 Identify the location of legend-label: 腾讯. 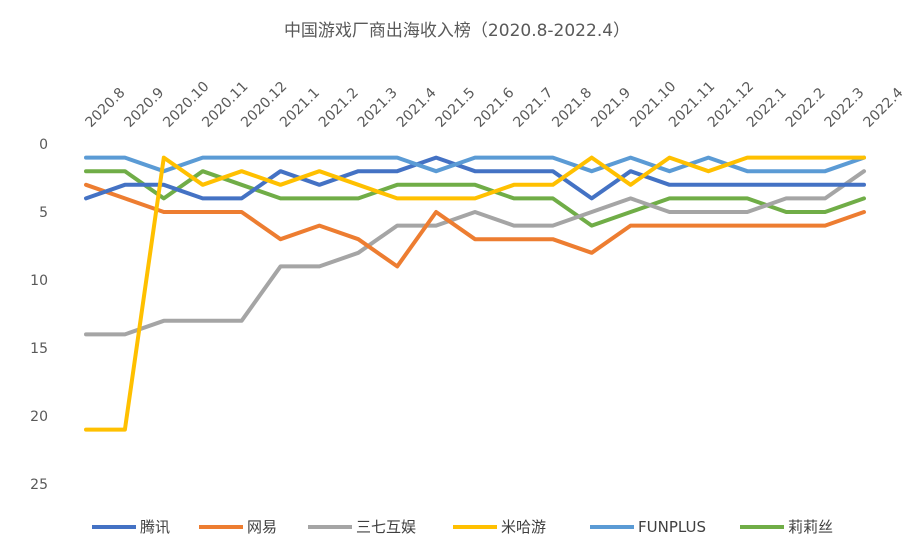
(155, 527).